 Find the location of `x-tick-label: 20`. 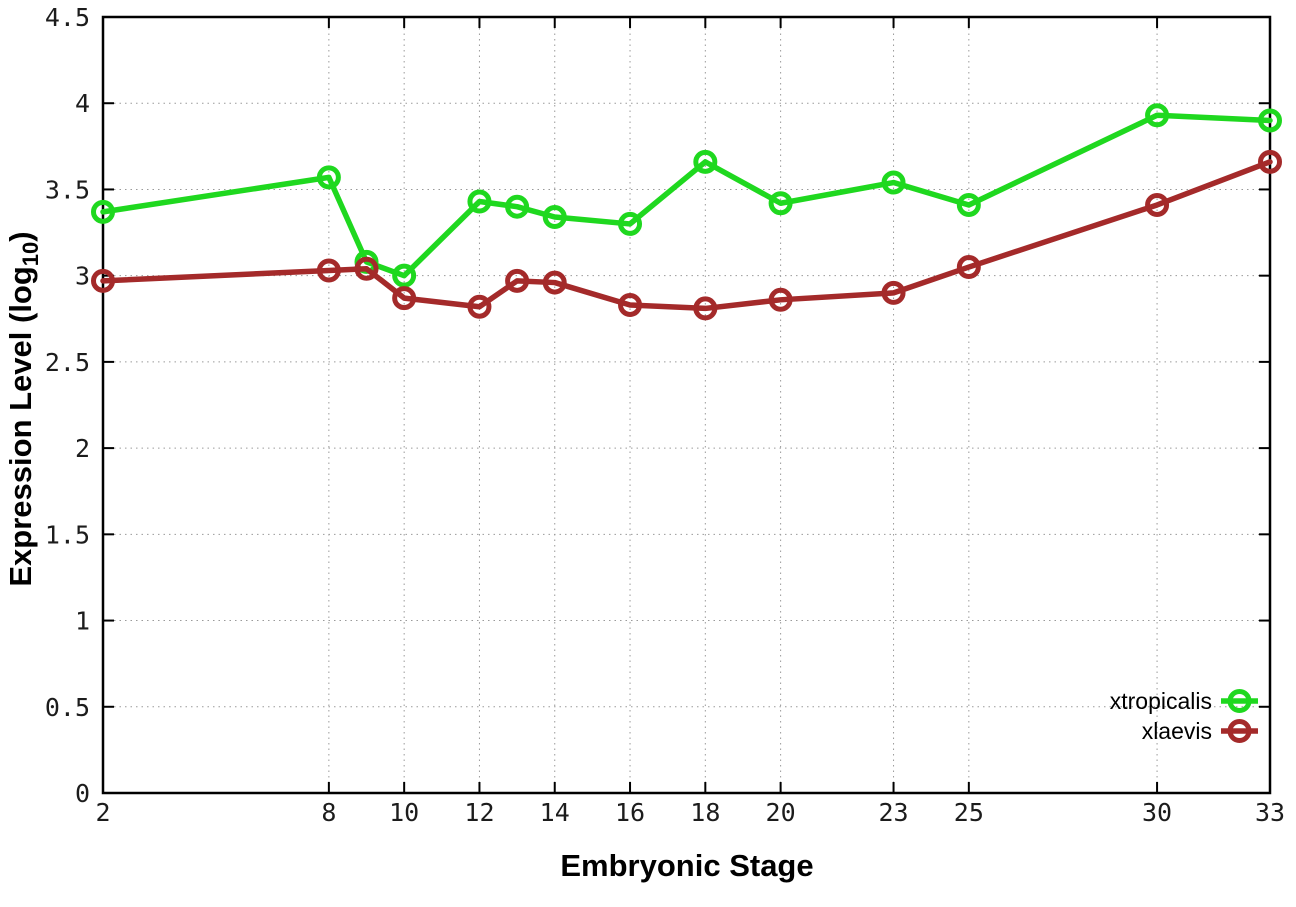

x-tick-label: 20 is located at coordinates (781, 812).